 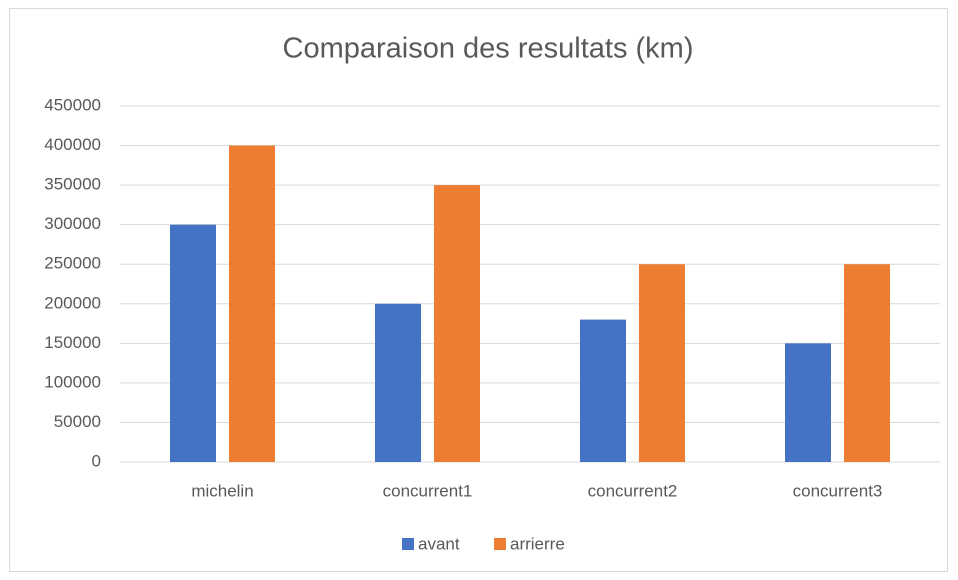 I want to click on y-tick-label: 300000, so click(x=72, y=223).